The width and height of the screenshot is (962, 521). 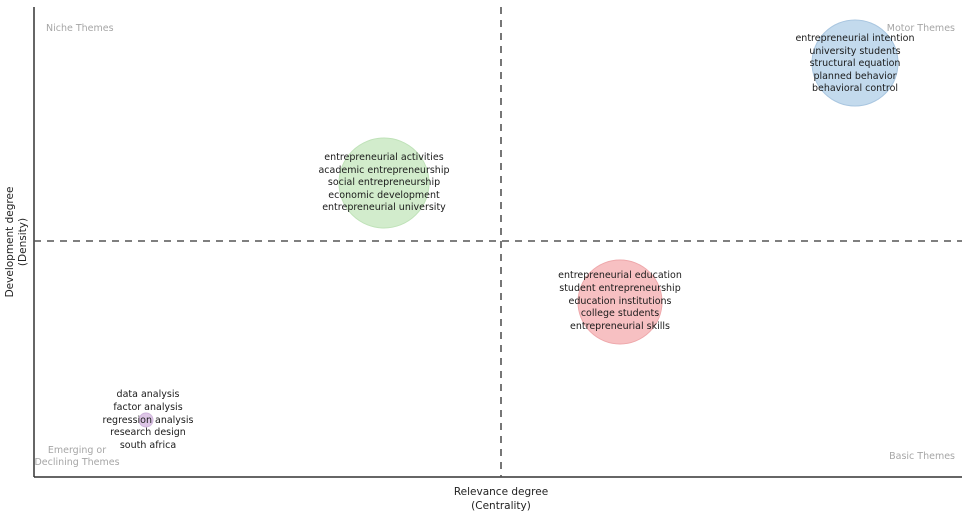 What do you see at coordinates (383, 170) in the screenshot?
I see `cluster-term: academic entrepreneurship` at bounding box center [383, 170].